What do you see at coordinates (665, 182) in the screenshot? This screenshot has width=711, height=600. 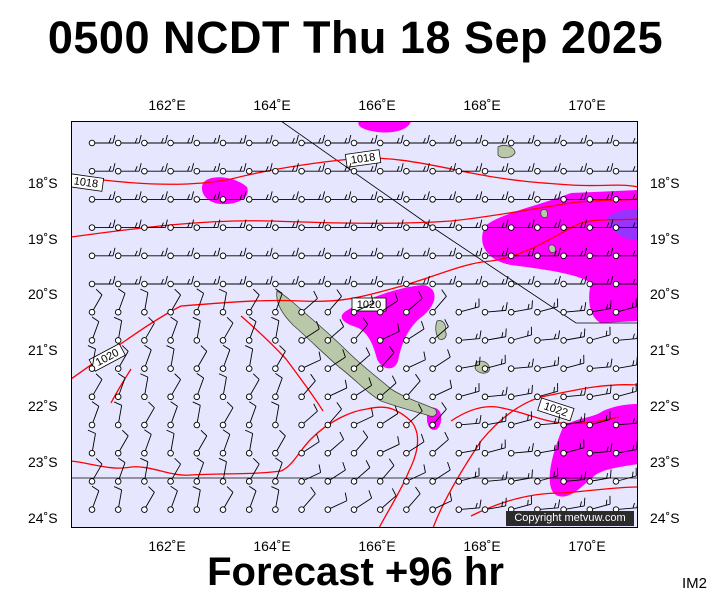 I see `latitude-label-right-0: 18˚S` at bounding box center [665, 182].